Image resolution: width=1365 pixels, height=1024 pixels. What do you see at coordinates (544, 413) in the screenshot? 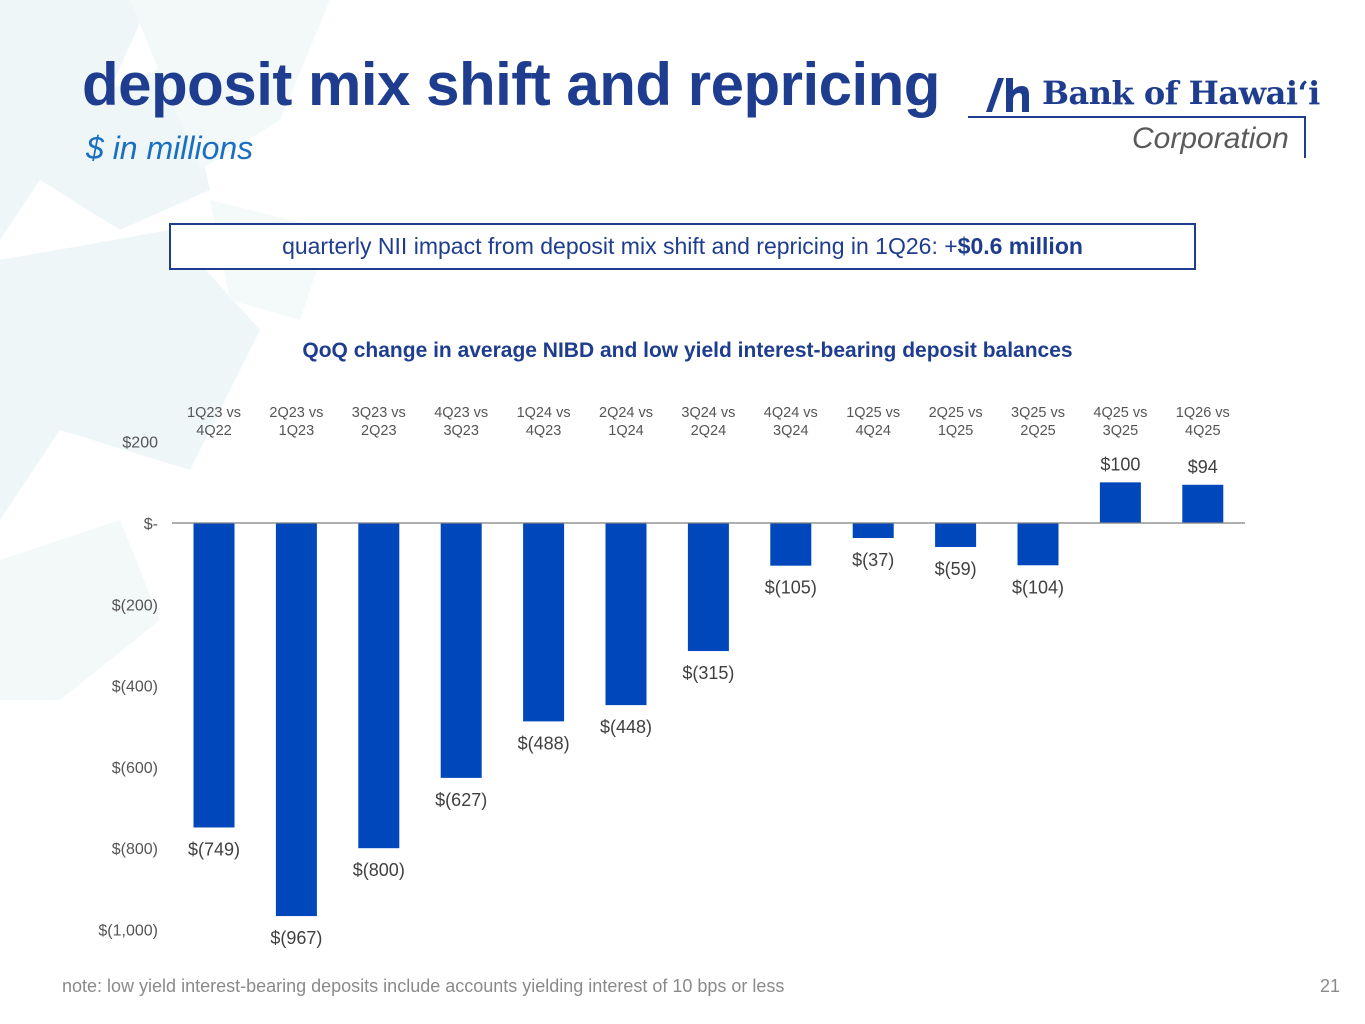
I see `category-label: 1Q24 vs` at bounding box center [544, 413].